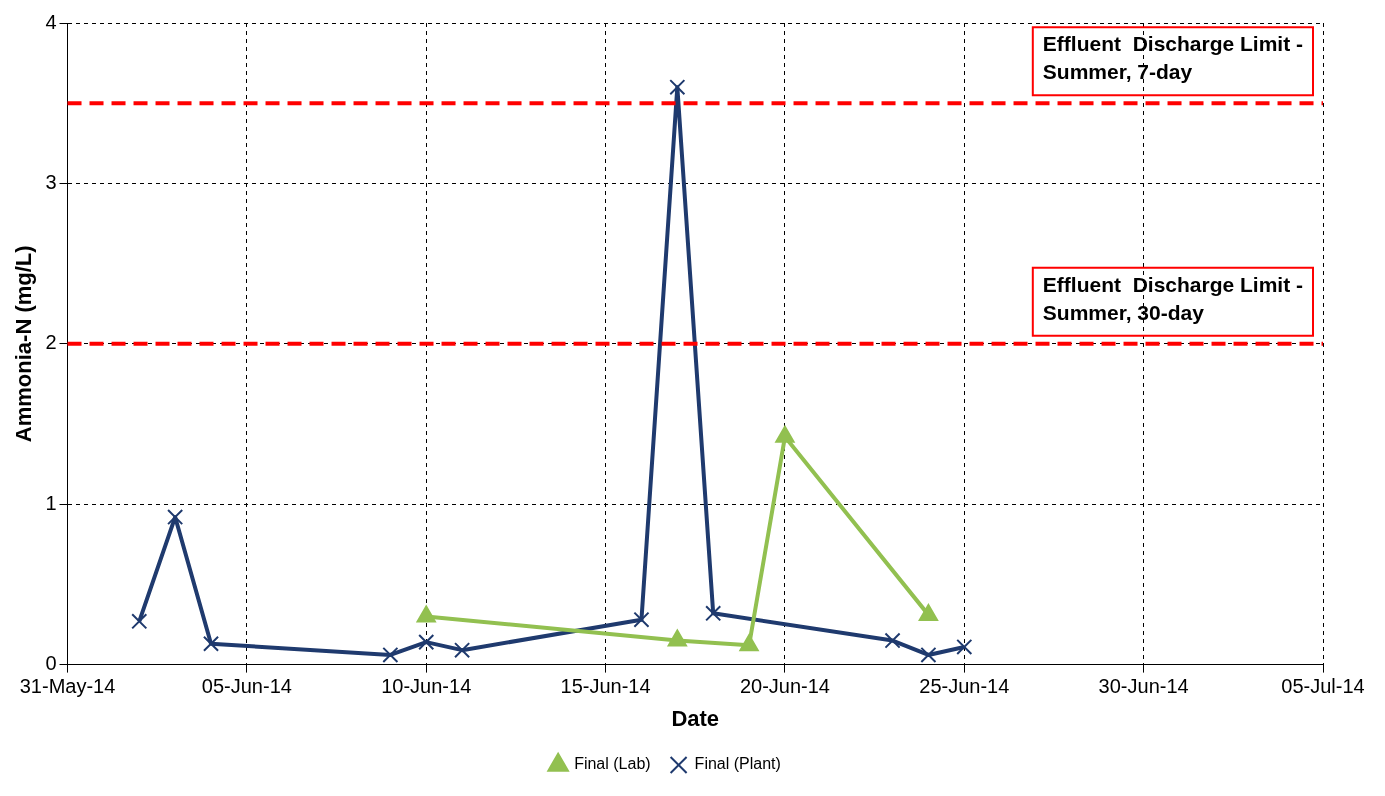 This screenshot has width=1385, height=796. Describe the element at coordinates (1323, 686) in the screenshot. I see `x-tick-label: 05-Jul-14` at that location.